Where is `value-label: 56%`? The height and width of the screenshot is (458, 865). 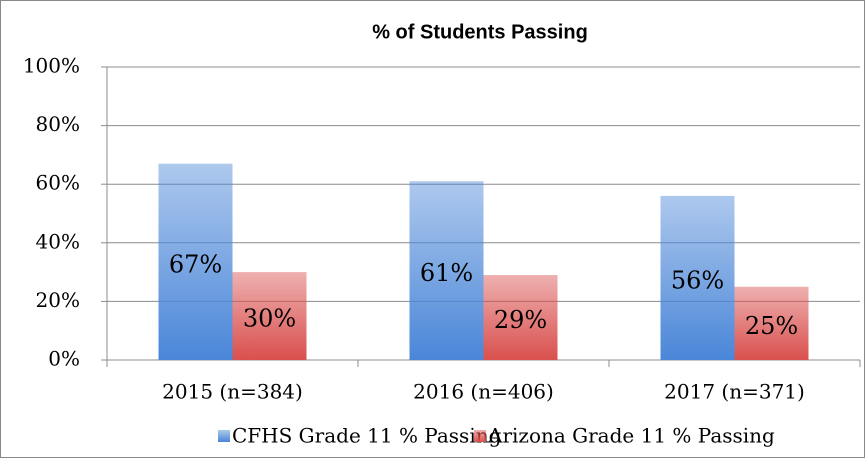 value-label: 56% is located at coordinates (697, 280).